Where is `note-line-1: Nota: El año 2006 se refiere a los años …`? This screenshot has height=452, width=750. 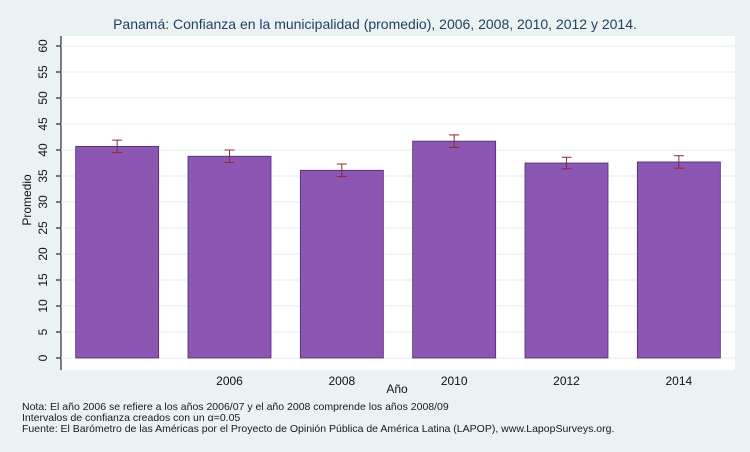
note-line-1: Nota: El año 2006 se refiere a los años … is located at coordinates (235, 407).